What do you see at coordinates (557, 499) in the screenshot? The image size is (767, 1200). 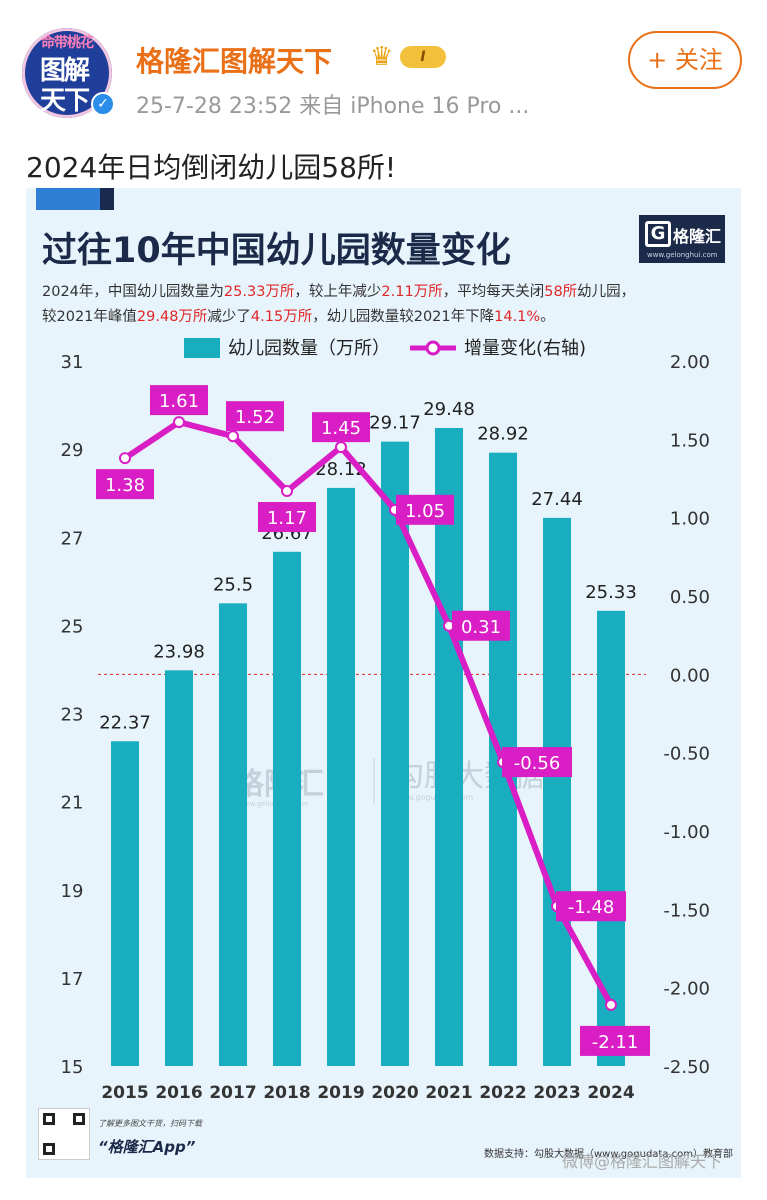 I see `bar-value-label: 27.44` at bounding box center [557, 499].